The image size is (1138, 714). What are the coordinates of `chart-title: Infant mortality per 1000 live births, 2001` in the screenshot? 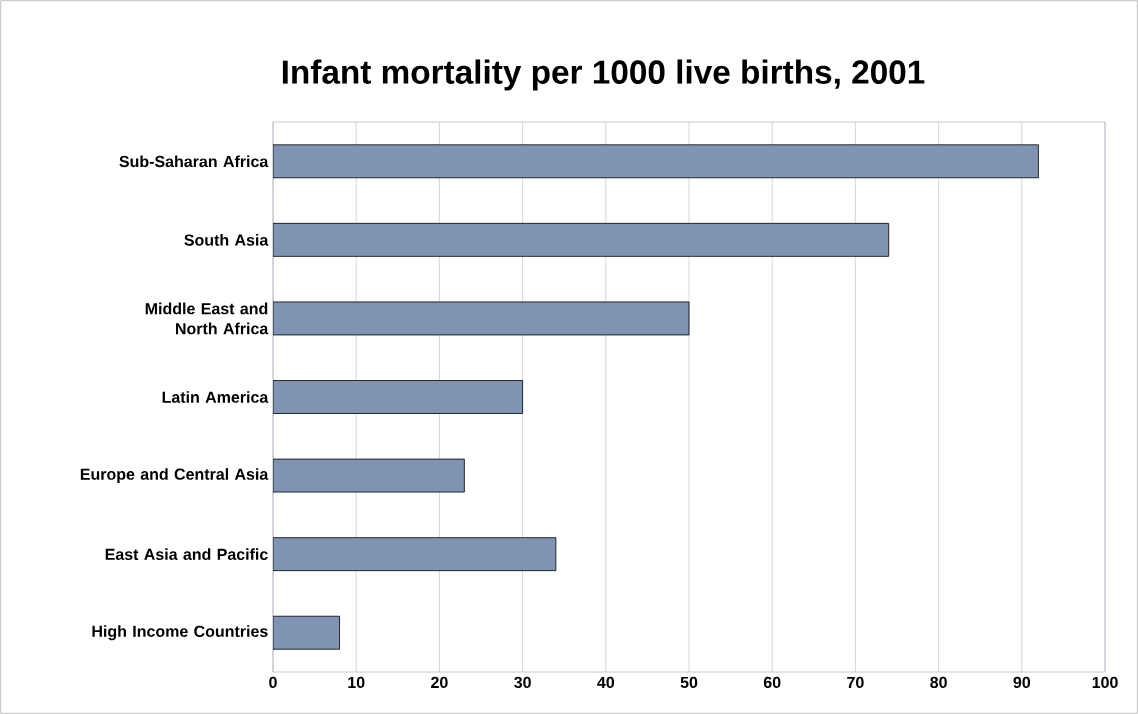 It's located at (603, 75).